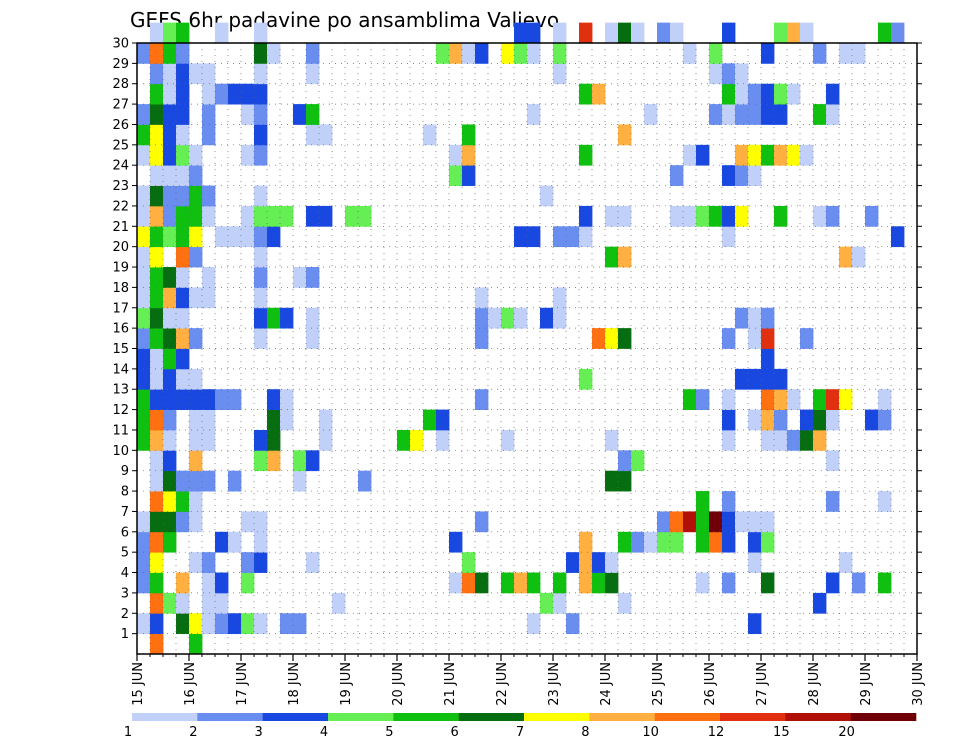  Describe the element at coordinates (120, 430) in the screenshot. I see `y-tick-label: 11` at that location.